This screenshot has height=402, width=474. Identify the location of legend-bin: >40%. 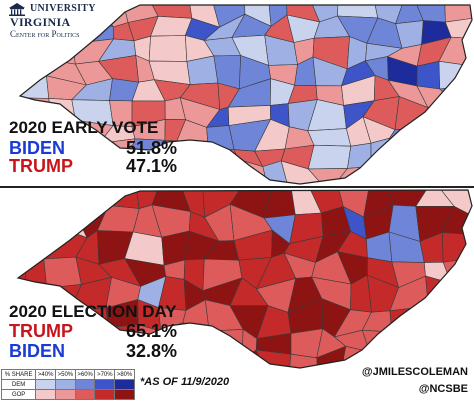
(46, 374).